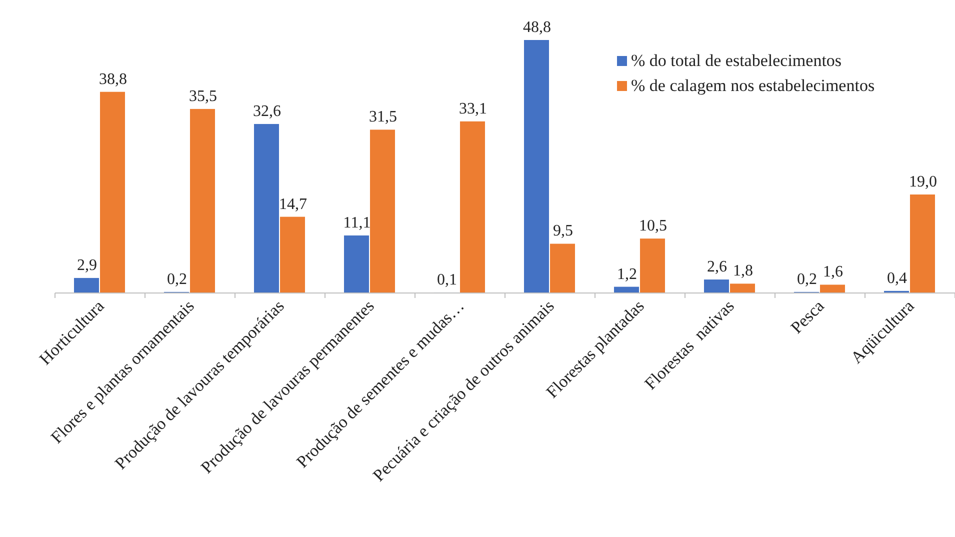  Describe the element at coordinates (743, 271) in the screenshot. I see `data-label: 1,8` at that location.